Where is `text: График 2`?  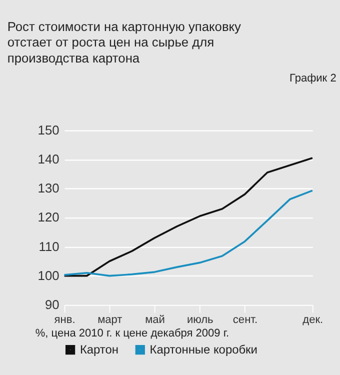
text: График 2 is located at coordinates (312, 78).